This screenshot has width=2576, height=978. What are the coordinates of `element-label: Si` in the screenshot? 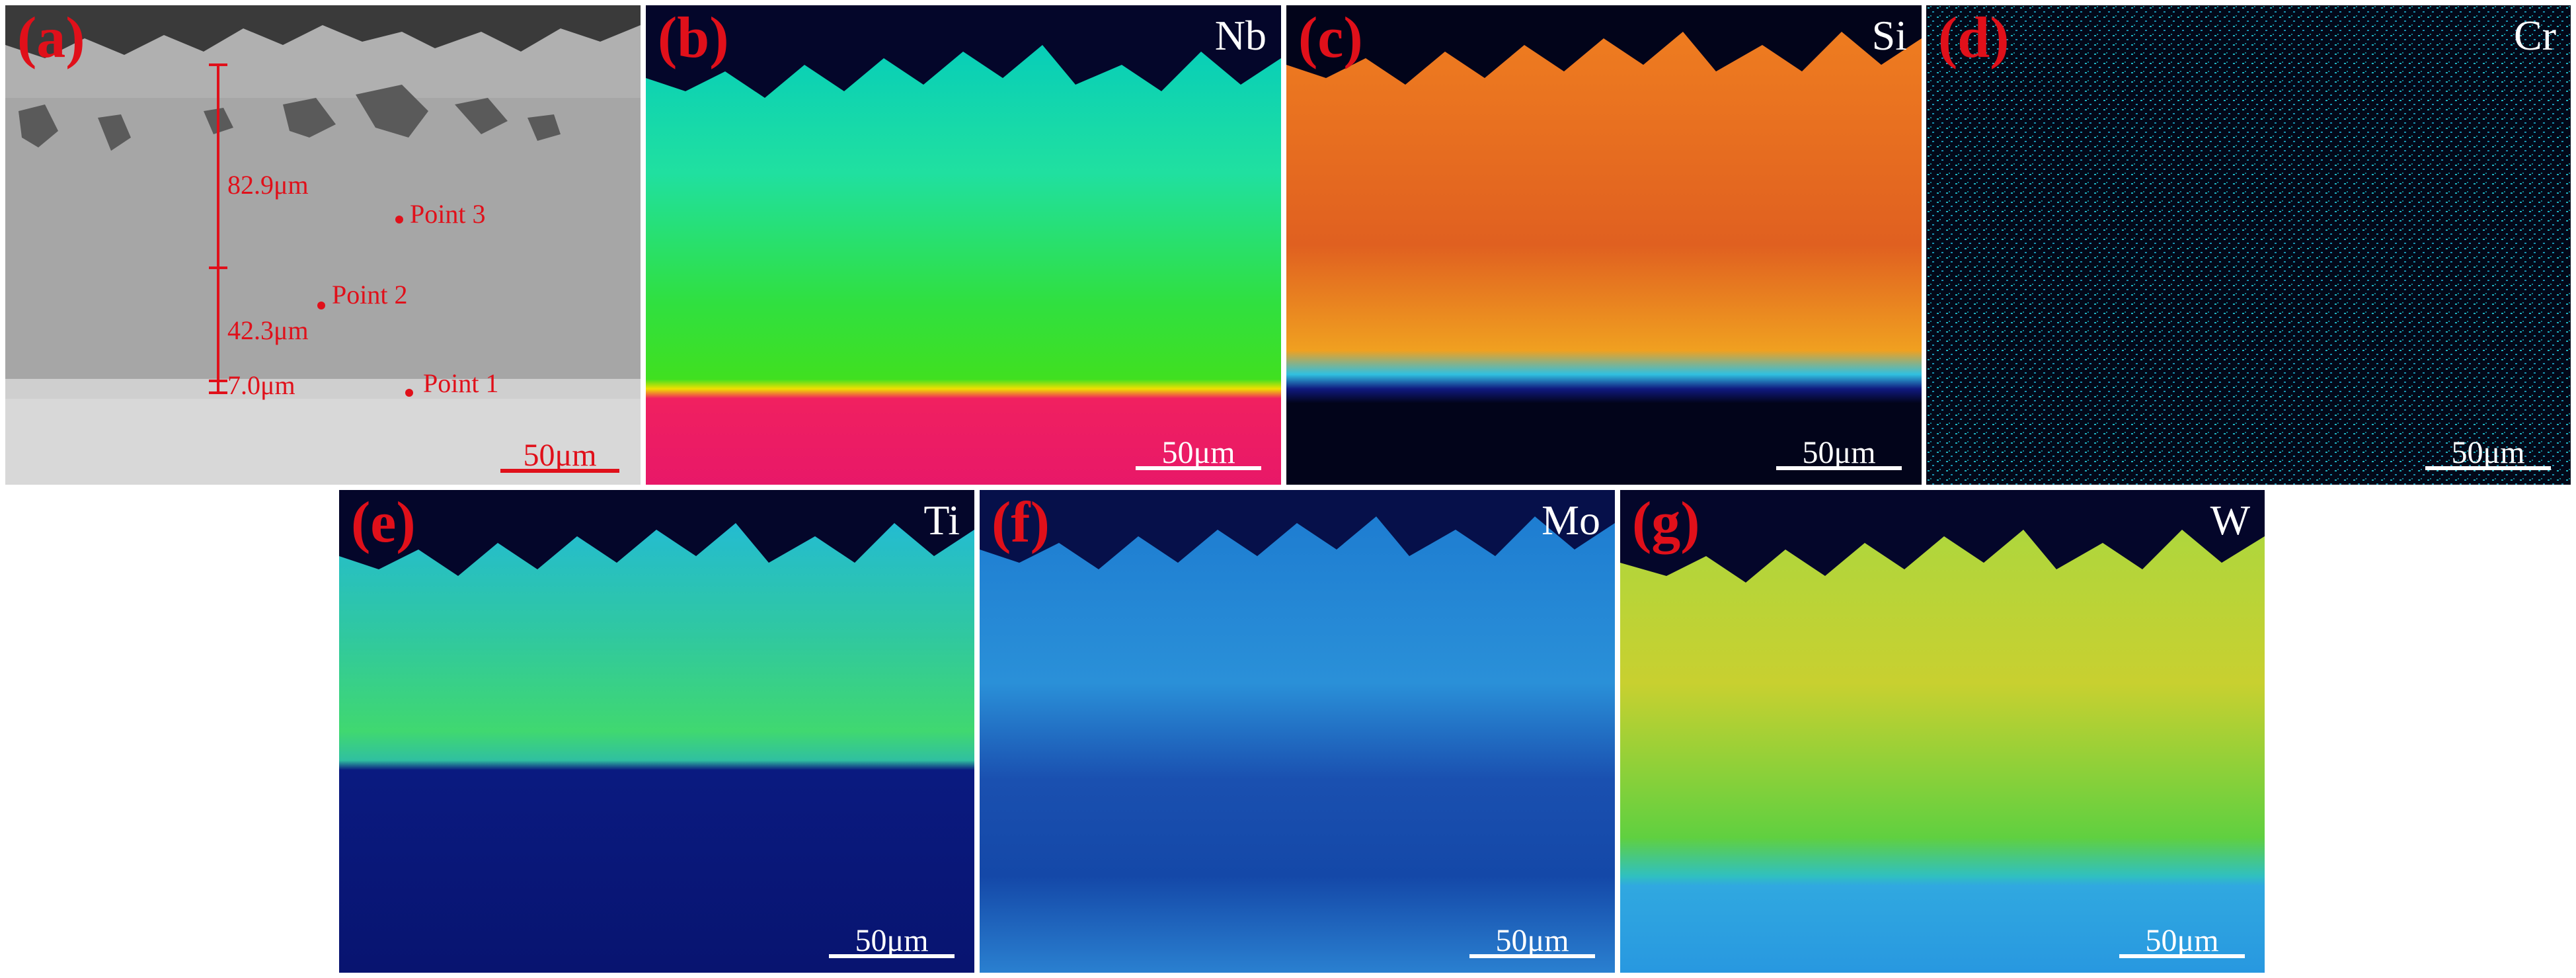 It's located at (1889, 35).